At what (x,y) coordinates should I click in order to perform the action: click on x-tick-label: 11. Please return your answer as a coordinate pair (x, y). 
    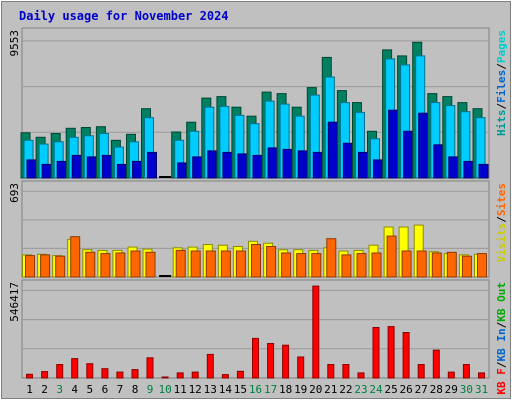
    Looking at the image, I should click on (180, 389).